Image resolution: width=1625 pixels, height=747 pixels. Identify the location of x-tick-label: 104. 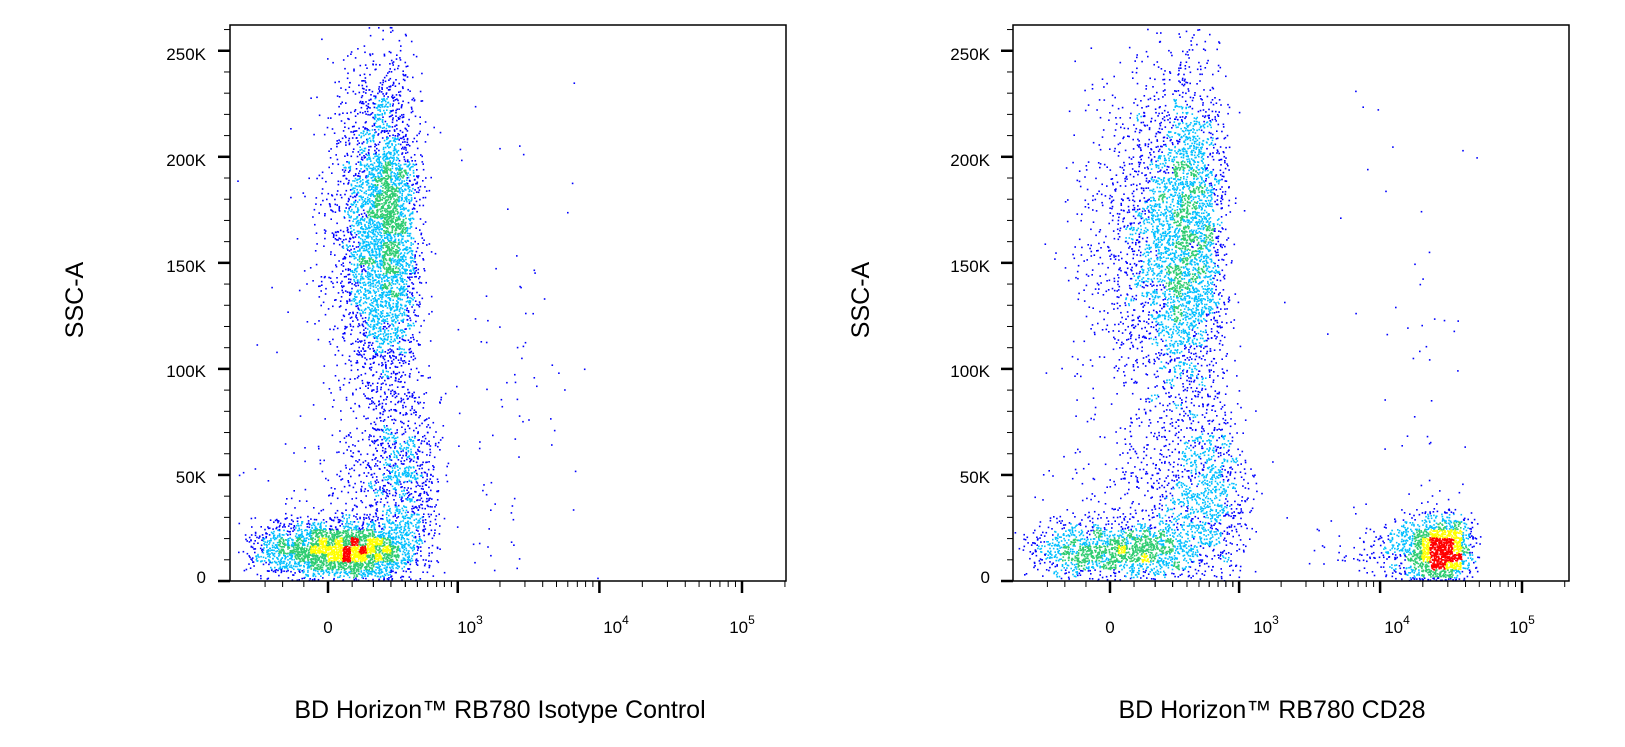
(616, 625).